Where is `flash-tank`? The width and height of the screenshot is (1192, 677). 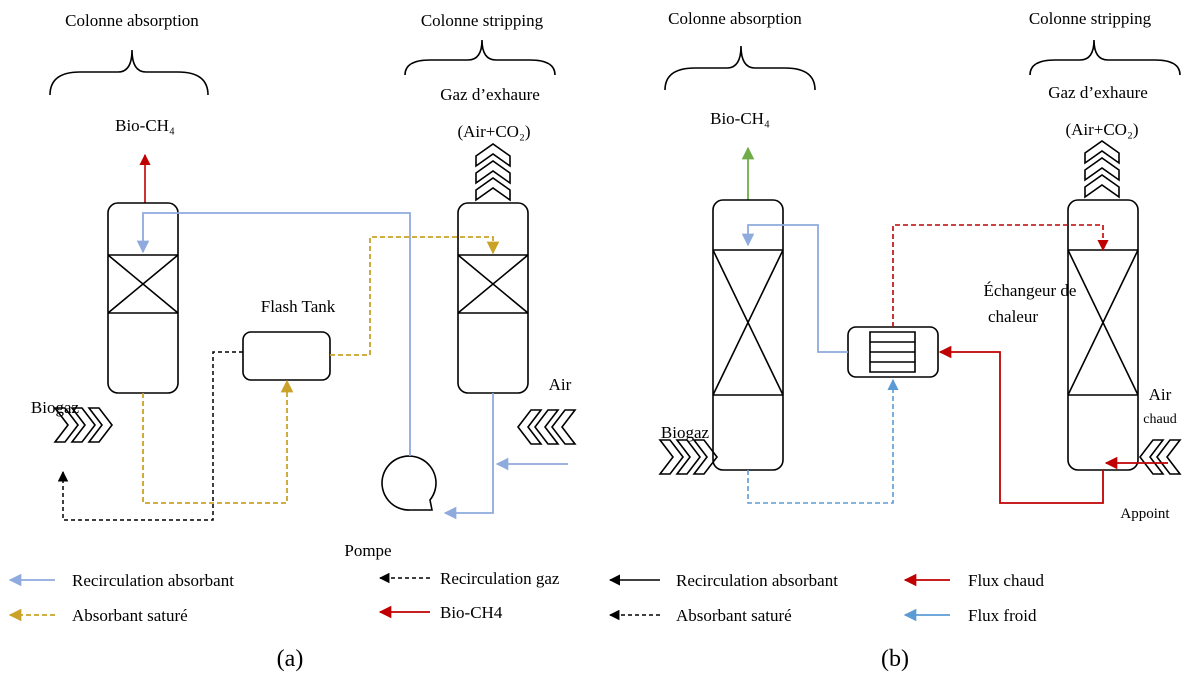
flash-tank is located at coordinates (286, 356).